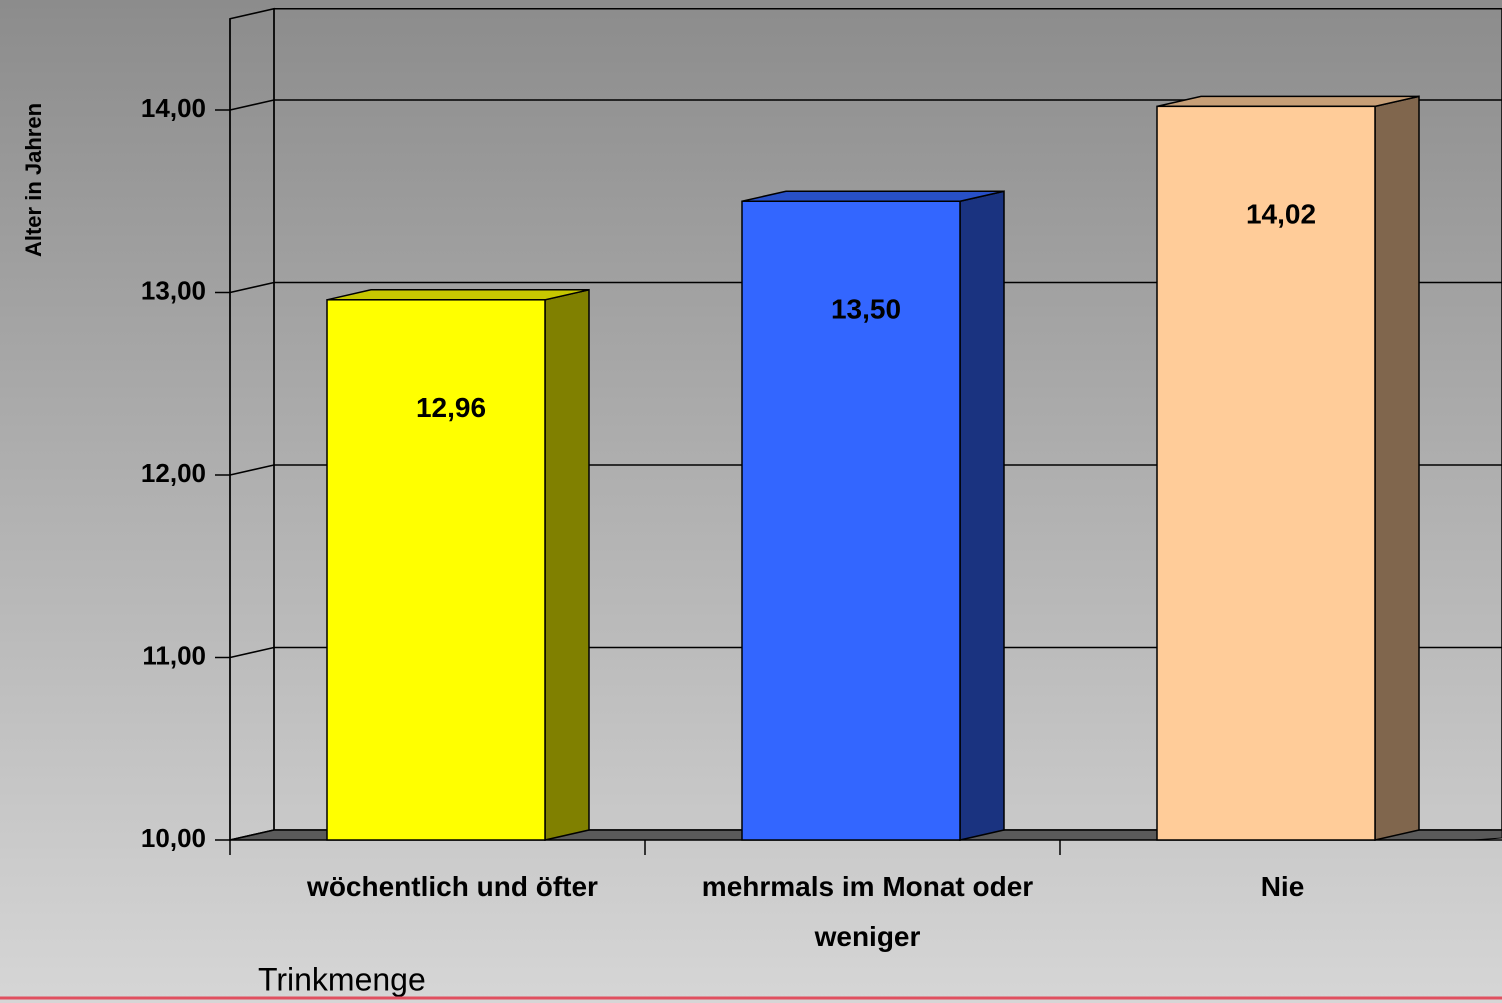  Describe the element at coordinates (452, 886) in the screenshot. I see `x-tick-label: wöchentlich und öfter` at that location.